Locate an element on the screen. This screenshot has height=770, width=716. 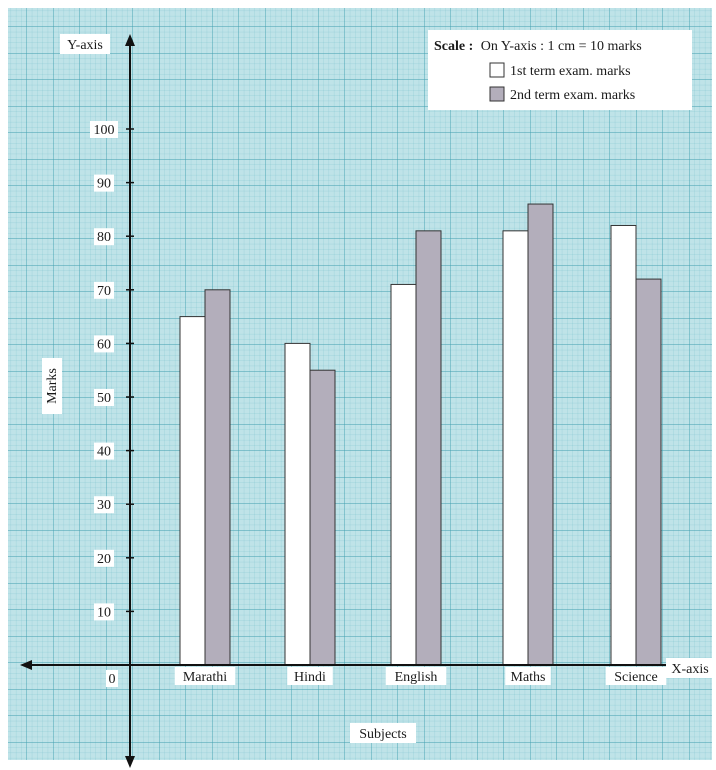
x-axis-name-box is located at coordinates (690, 668).